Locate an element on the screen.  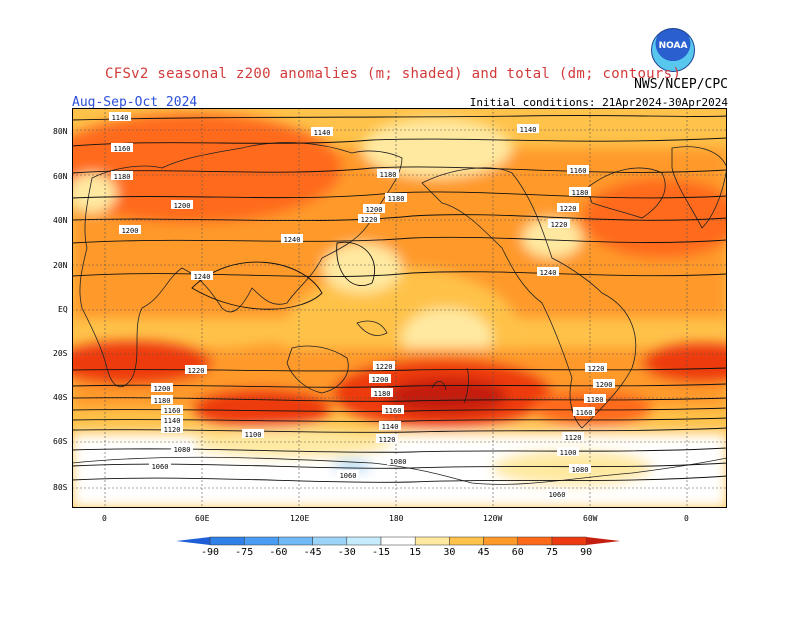
colorbar is located at coordinates (398, 541).